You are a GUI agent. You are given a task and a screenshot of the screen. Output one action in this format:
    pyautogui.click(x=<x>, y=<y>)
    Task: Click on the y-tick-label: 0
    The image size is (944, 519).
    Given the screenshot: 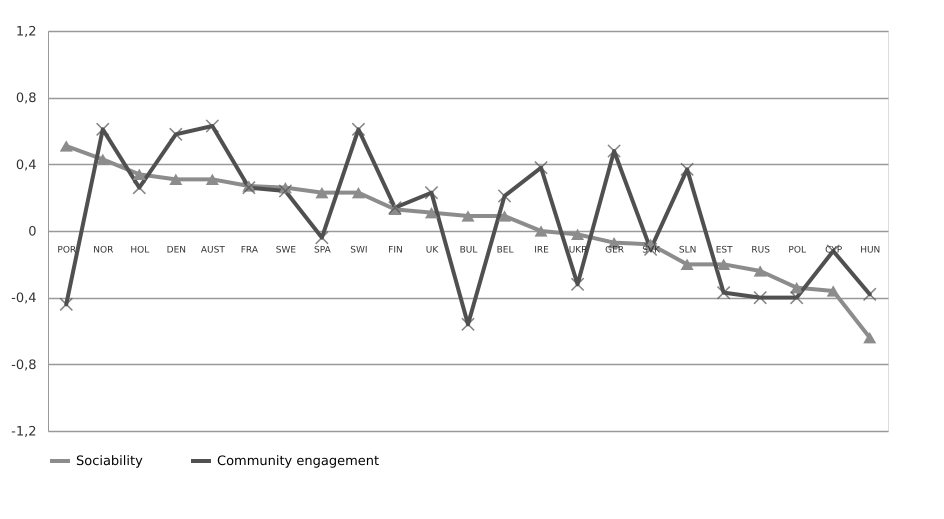 What is the action you would take?
    pyautogui.click(x=32, y=232)
    